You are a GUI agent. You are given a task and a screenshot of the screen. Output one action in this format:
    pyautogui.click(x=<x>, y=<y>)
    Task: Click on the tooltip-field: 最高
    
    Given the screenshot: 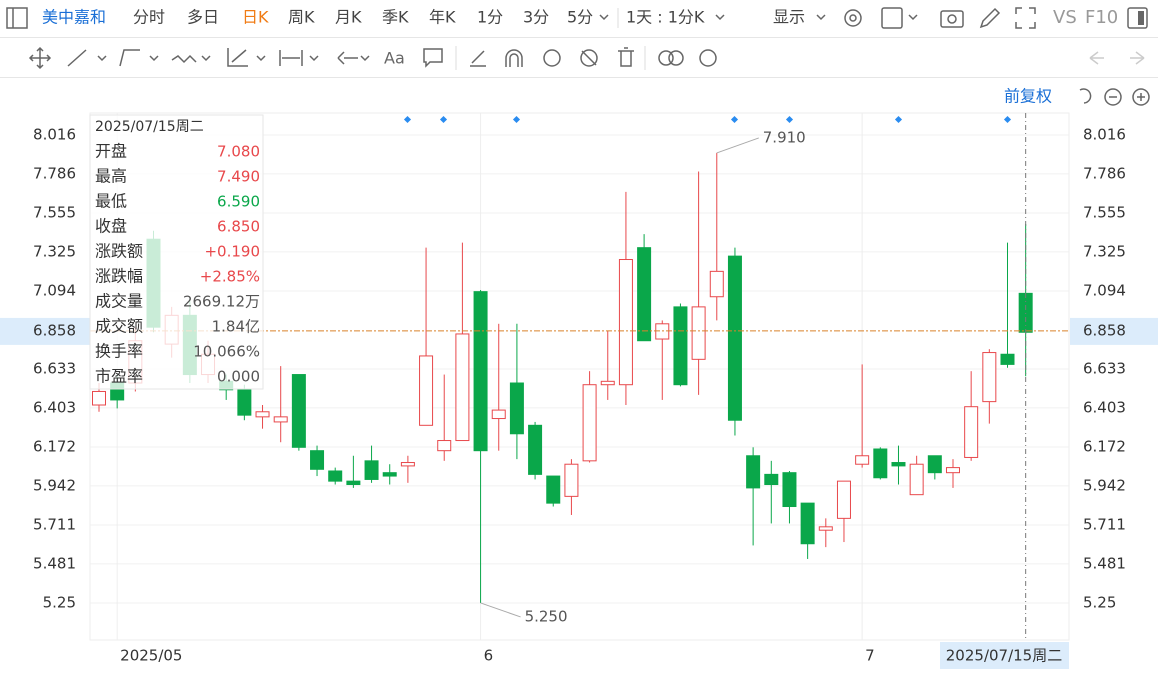 What is the action you would take?
    pyautogui.click(x=111, y=176)
    